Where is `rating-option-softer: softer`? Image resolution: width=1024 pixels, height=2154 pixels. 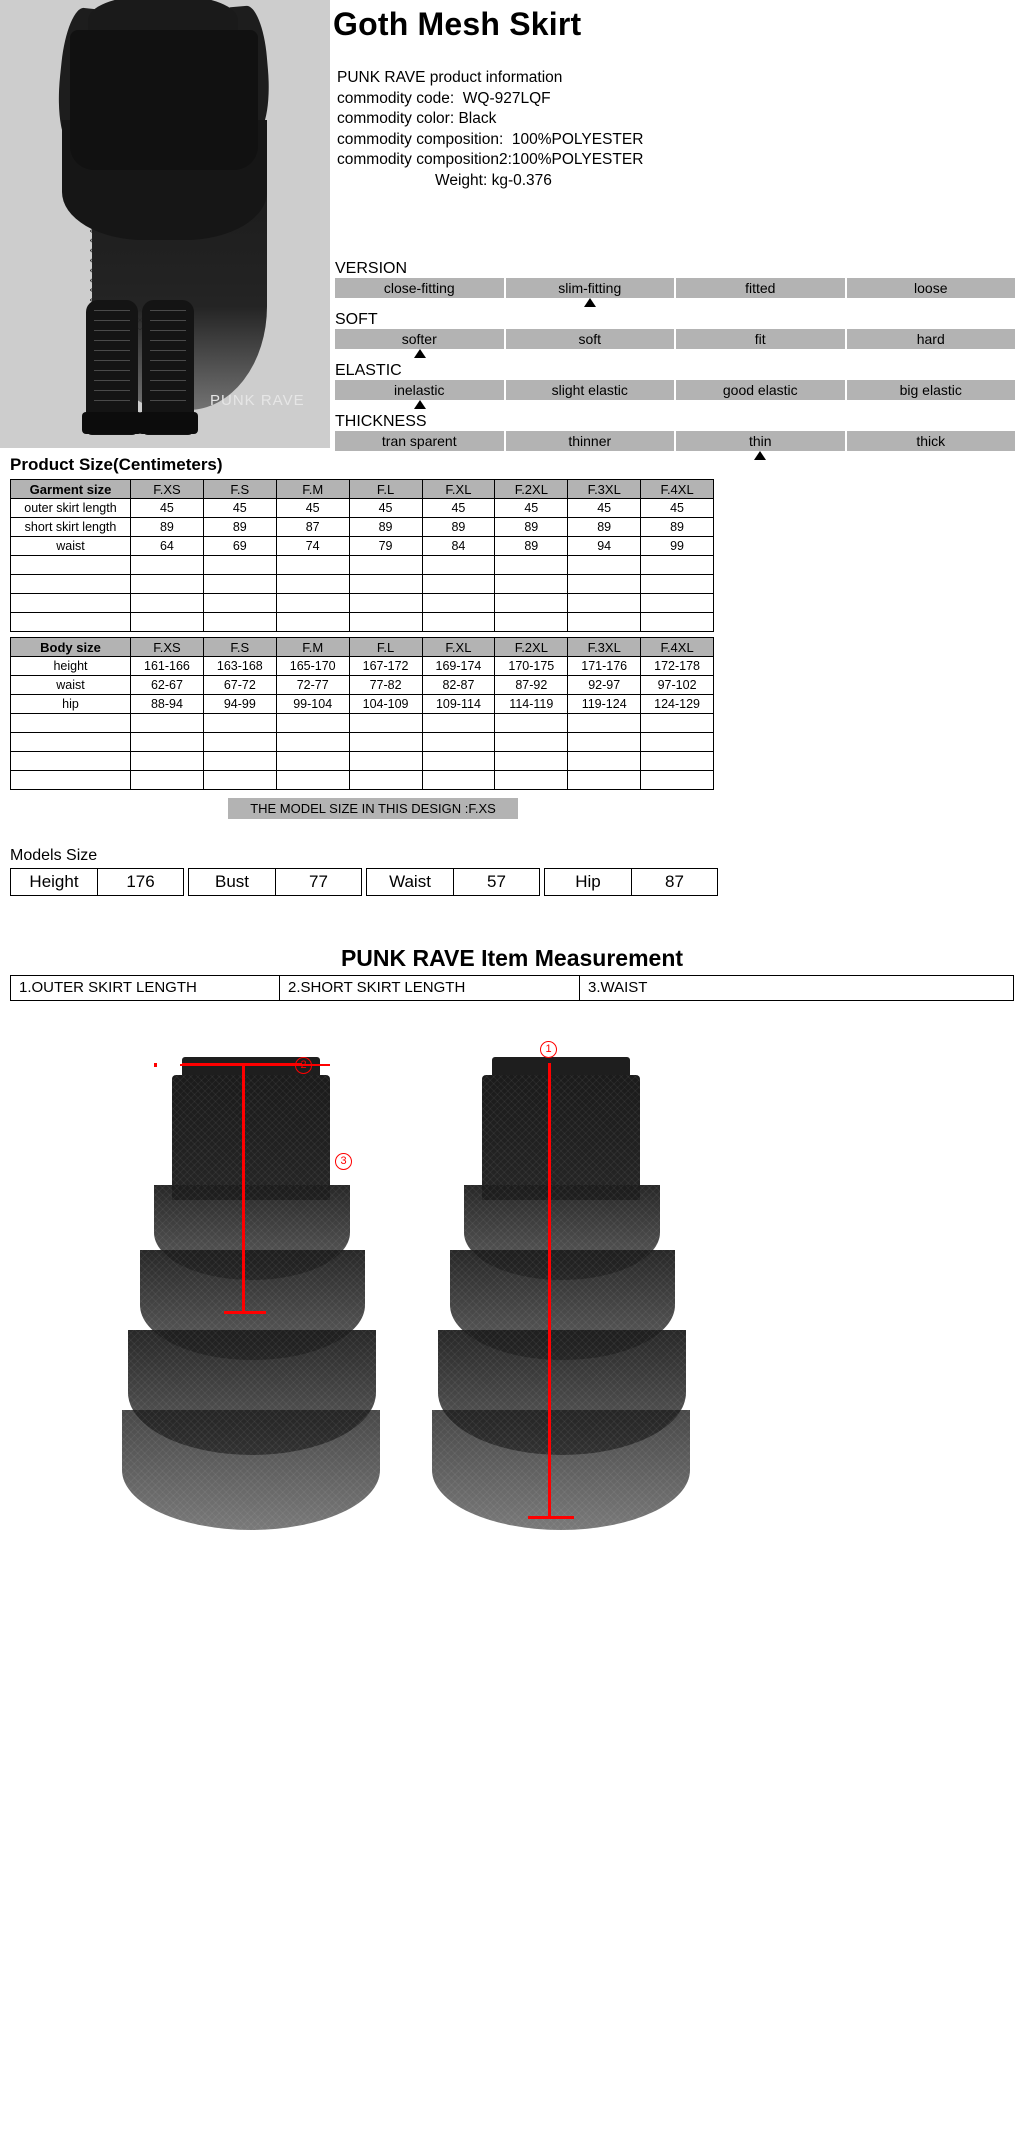 rating-option-softer: softer is located at coordinates (419, 339).